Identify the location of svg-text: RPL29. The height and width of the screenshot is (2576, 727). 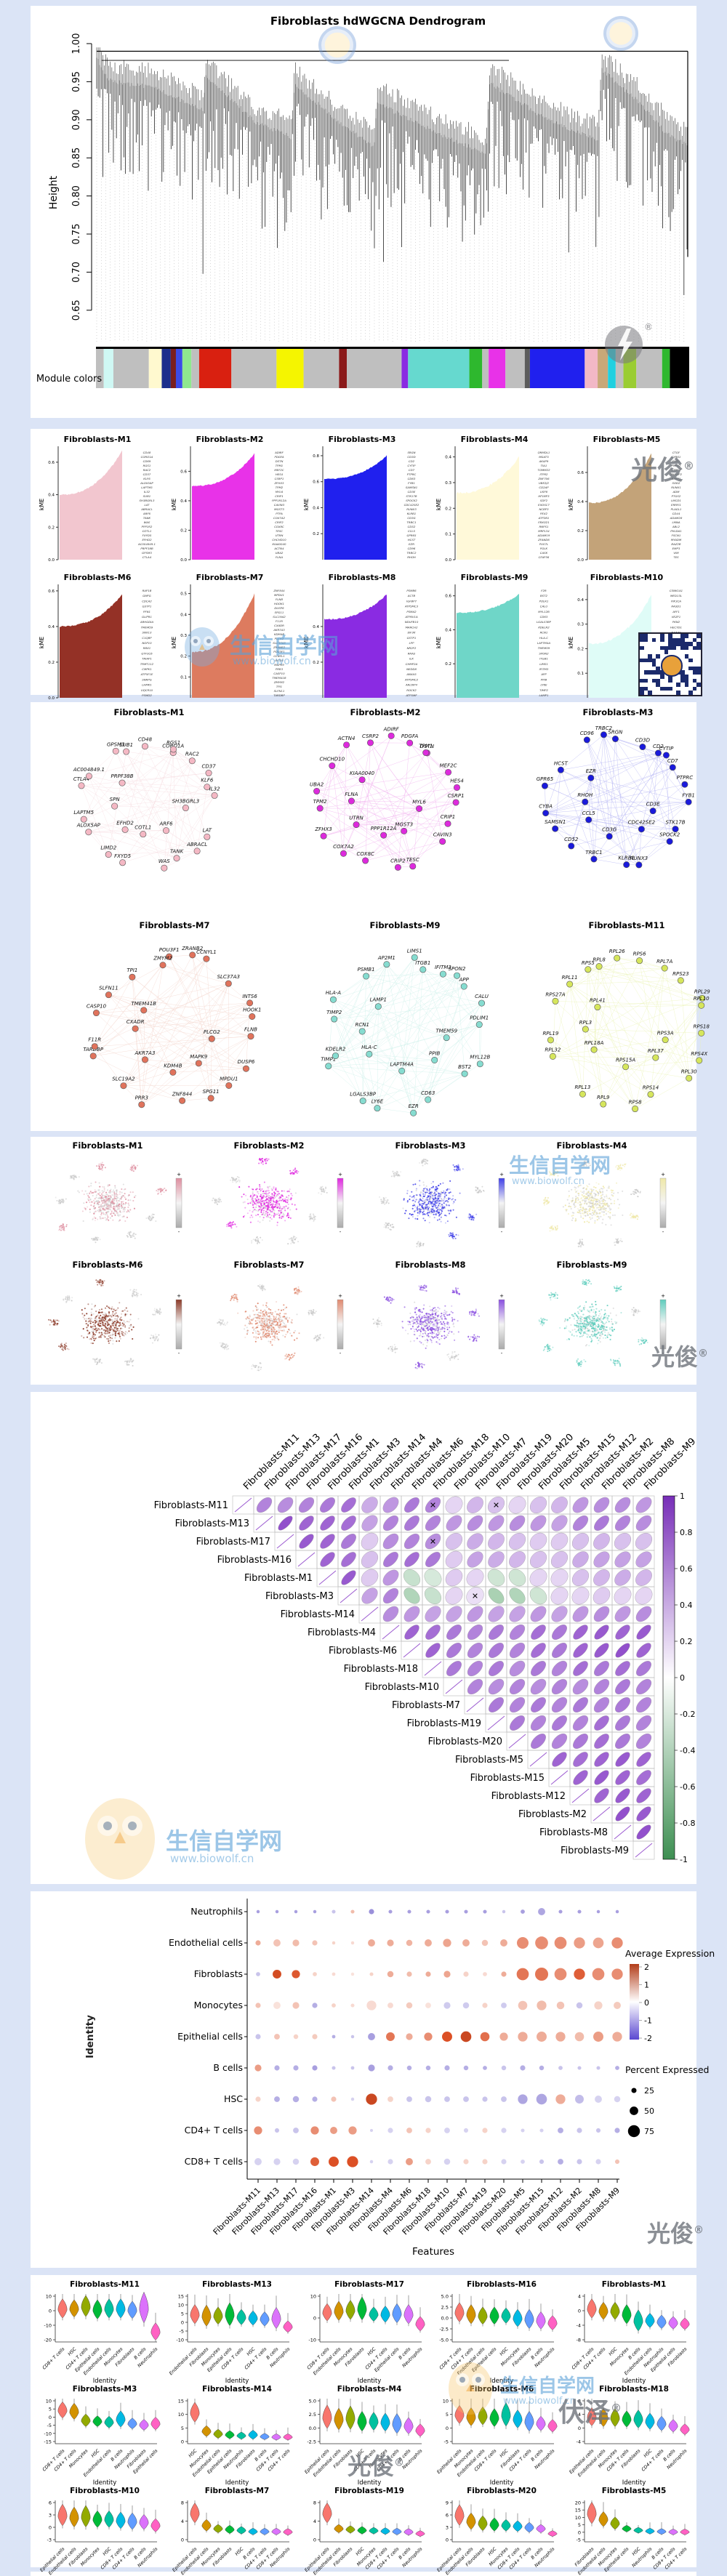
(702, 991).